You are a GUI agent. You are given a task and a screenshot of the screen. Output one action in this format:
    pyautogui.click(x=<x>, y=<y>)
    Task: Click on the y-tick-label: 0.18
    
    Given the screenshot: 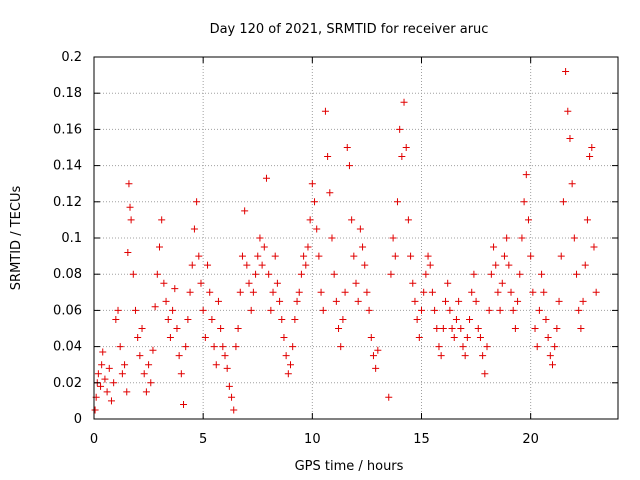 What is the action you would take?
    pyautogui.click(x=67, y=93)
    